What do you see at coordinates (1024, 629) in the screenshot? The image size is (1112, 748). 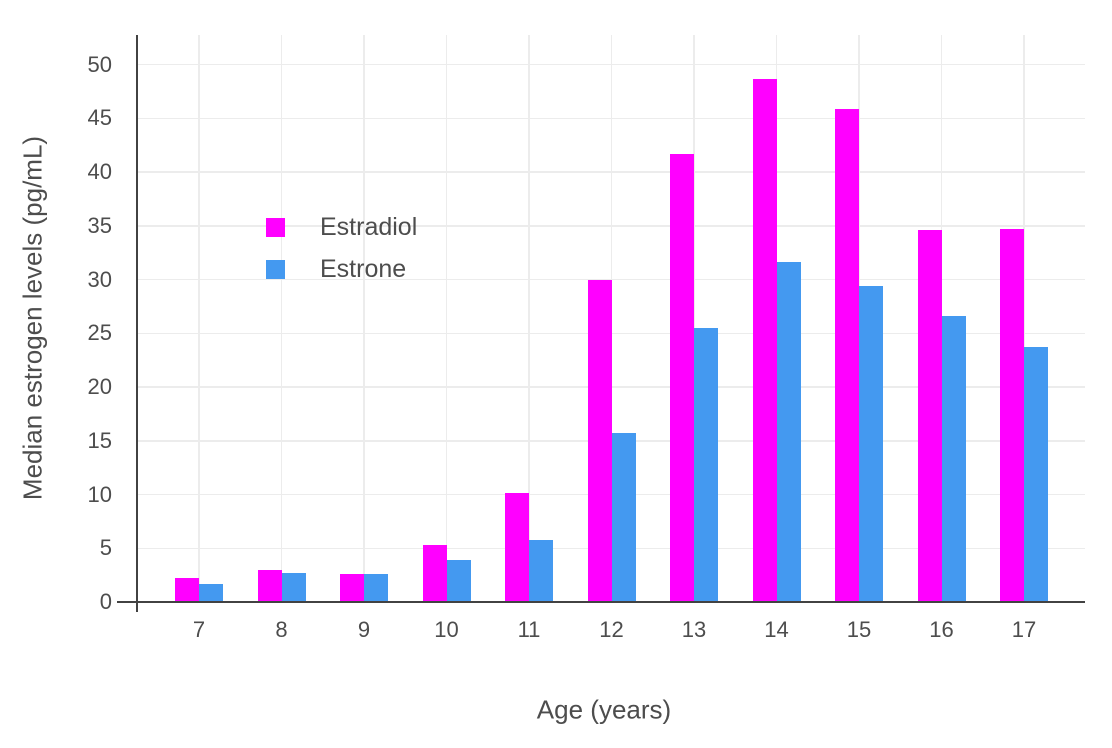 I see `x-tick-label: 17` at bounding box center [1024, 629].